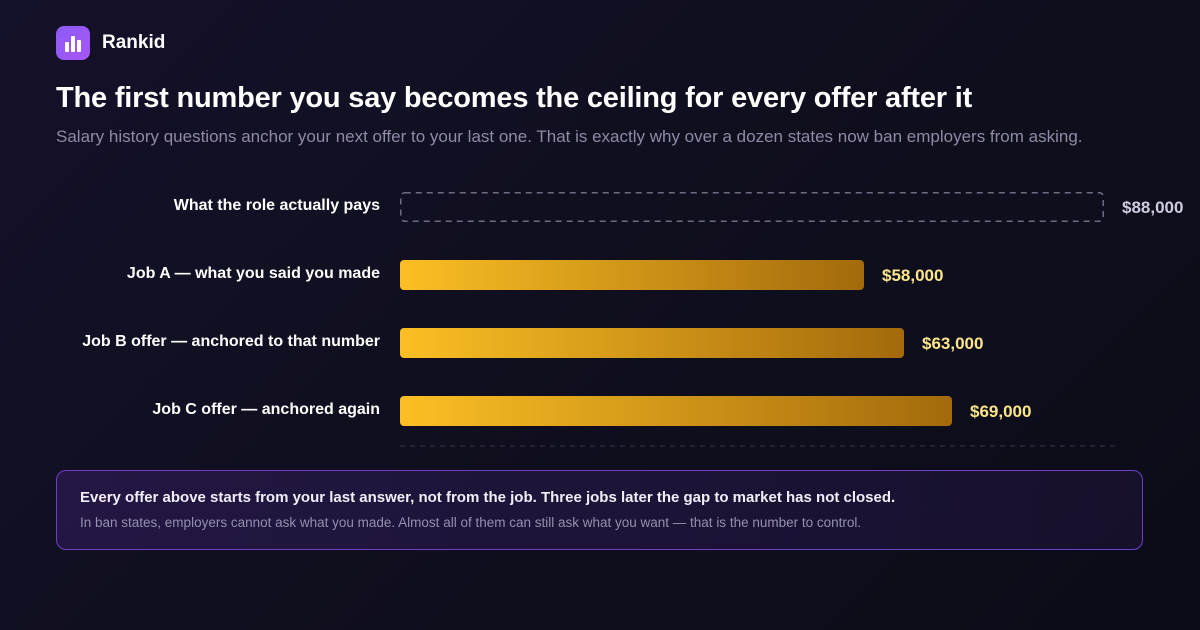 This screenshot has width=1200, height=630. Describe the element at coordinates (277, 205) in the screenshot. I see `category-label: What the role actually pays` at that location.